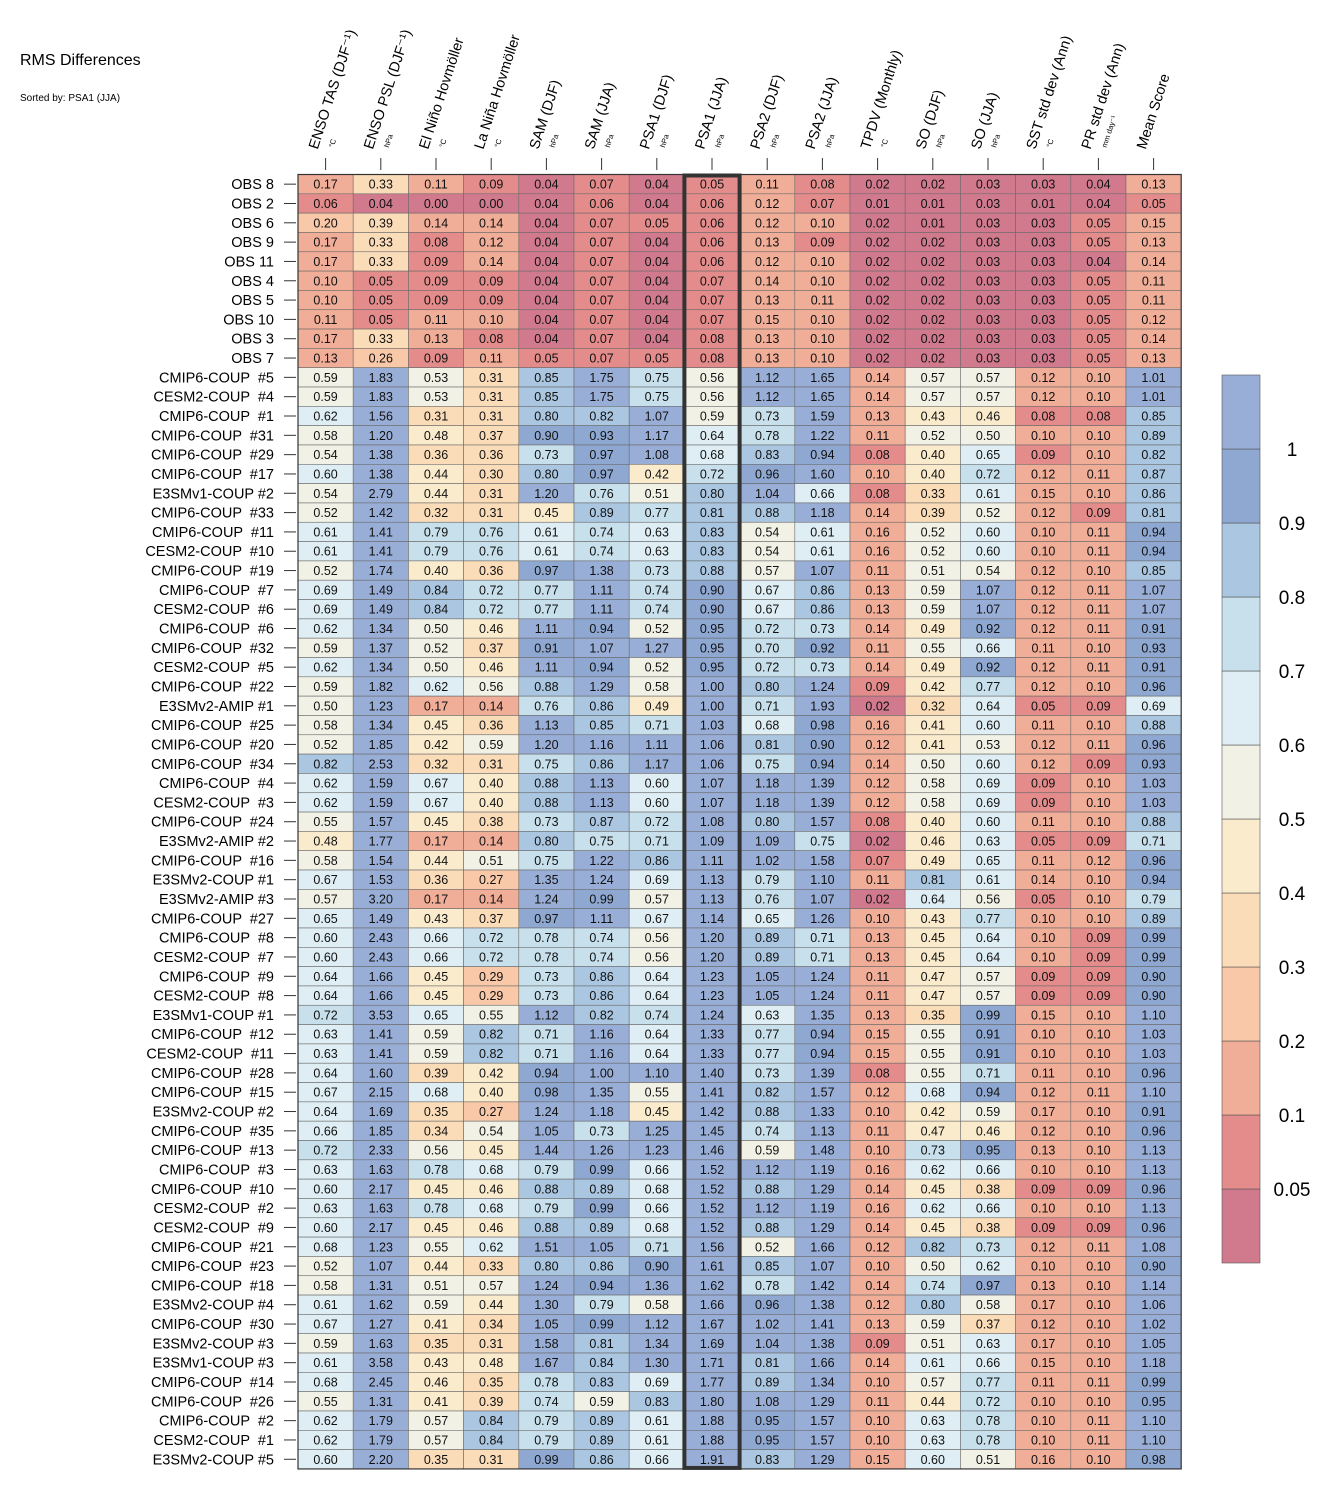  Describe the element at coordinates (601, 1054) in the screenshot. I see `cell-value: 1.16` at that location.